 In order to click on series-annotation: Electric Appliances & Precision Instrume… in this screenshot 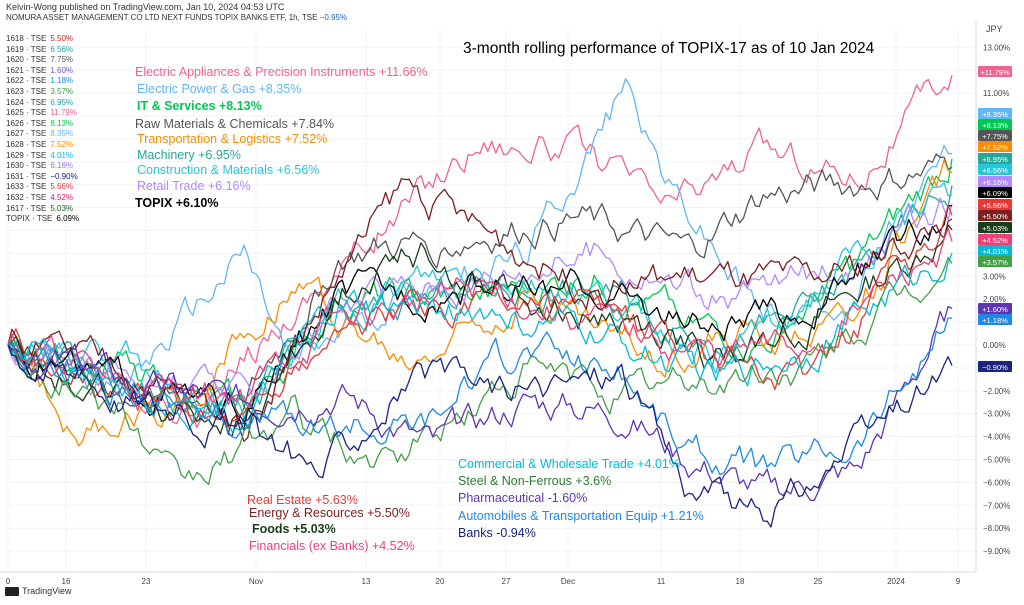, I will do `click(281, 72)`.